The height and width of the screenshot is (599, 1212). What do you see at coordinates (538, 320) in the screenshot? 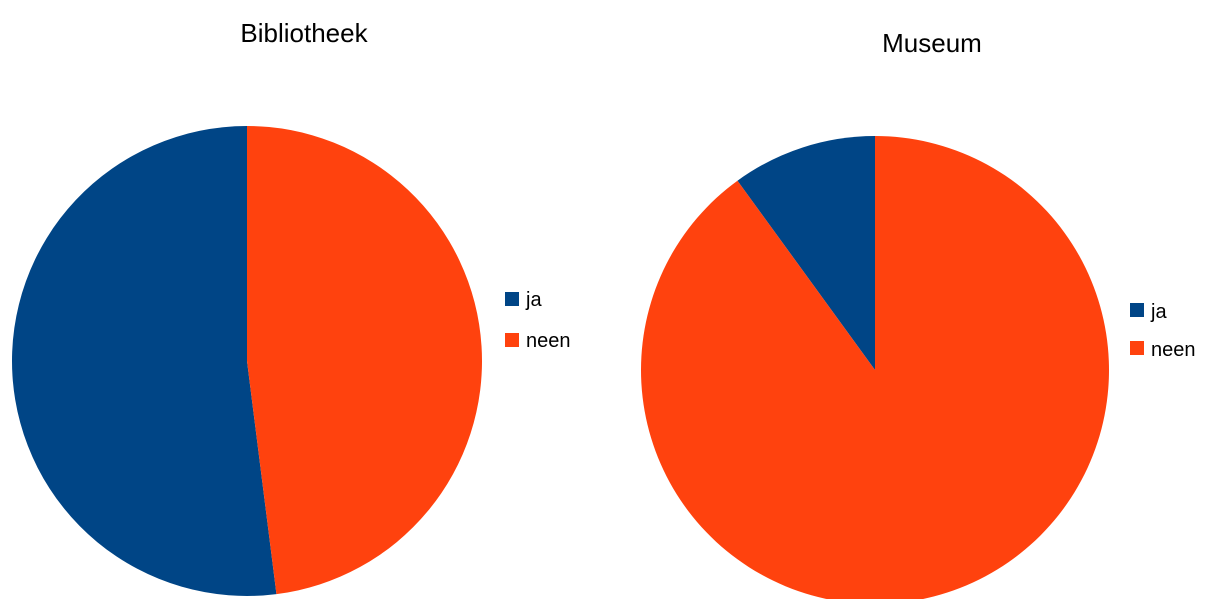
I see `legend-bibliotheek: ja neen` at bounding box center [538, 320].